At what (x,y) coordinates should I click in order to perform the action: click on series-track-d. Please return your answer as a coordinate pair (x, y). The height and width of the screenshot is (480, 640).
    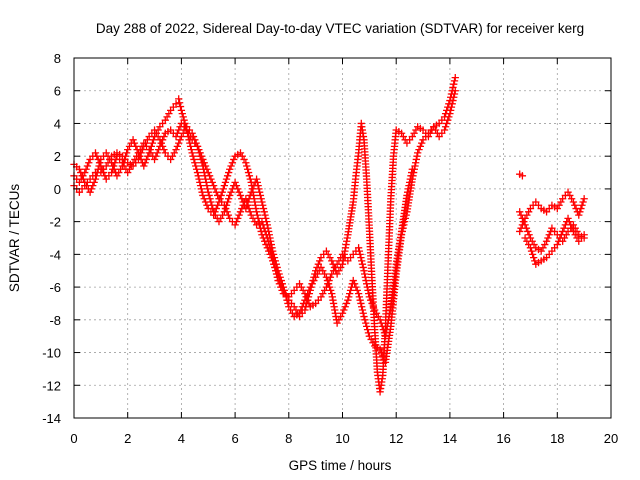
    Looking at the image, I should click on (521, 175).